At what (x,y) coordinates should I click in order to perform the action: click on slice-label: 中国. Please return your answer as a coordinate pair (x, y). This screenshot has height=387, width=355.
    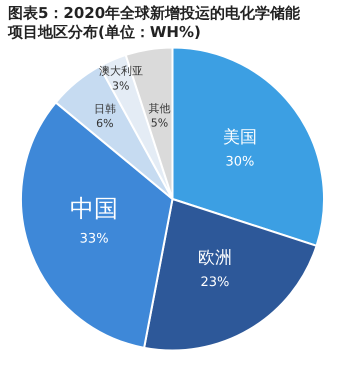
    Looking at the image, I should click on (94, 208).